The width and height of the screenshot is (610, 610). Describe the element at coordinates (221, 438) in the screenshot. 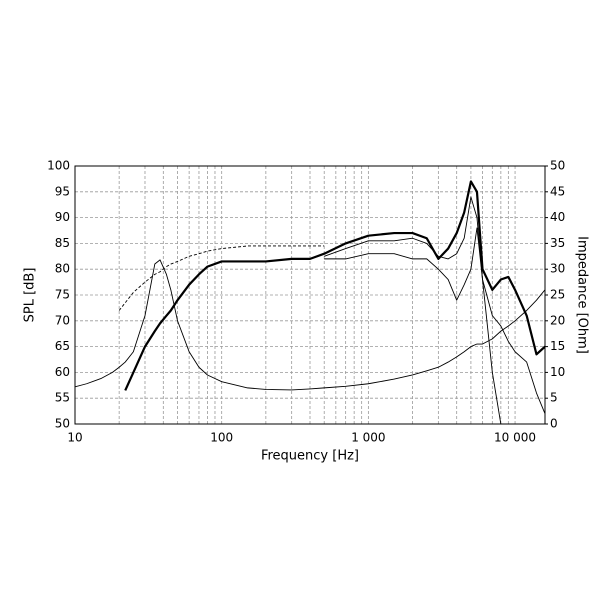

I see `x-tick-label: 100` at that location.